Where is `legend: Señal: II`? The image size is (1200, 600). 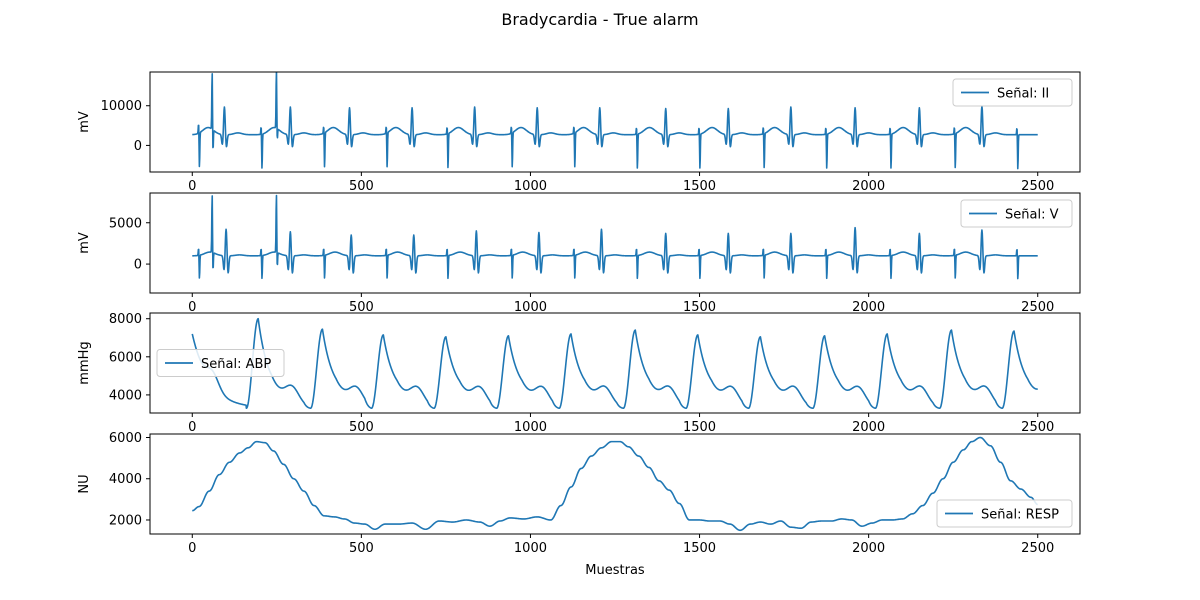 legend: Señal: II is located at coordinates (1012, 92).